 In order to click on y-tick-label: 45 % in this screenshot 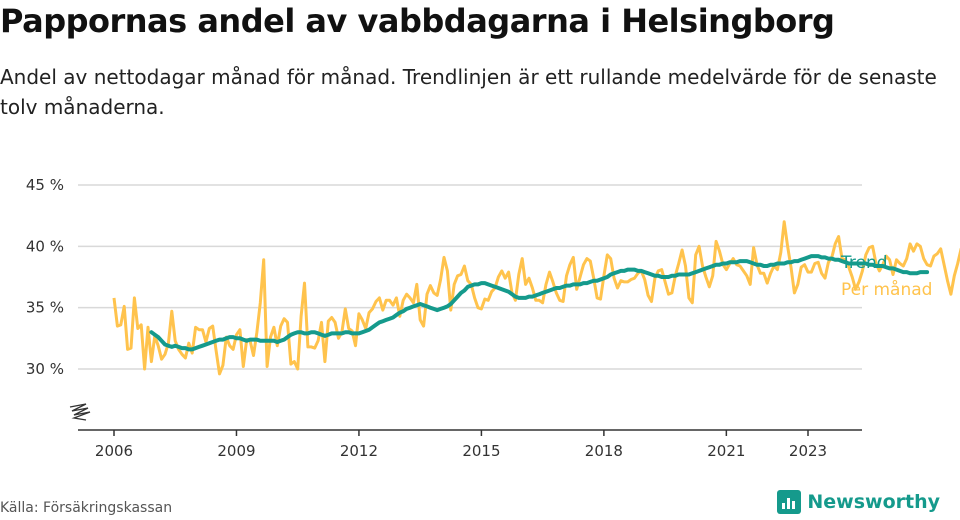, I will do `click(45, 185)`.